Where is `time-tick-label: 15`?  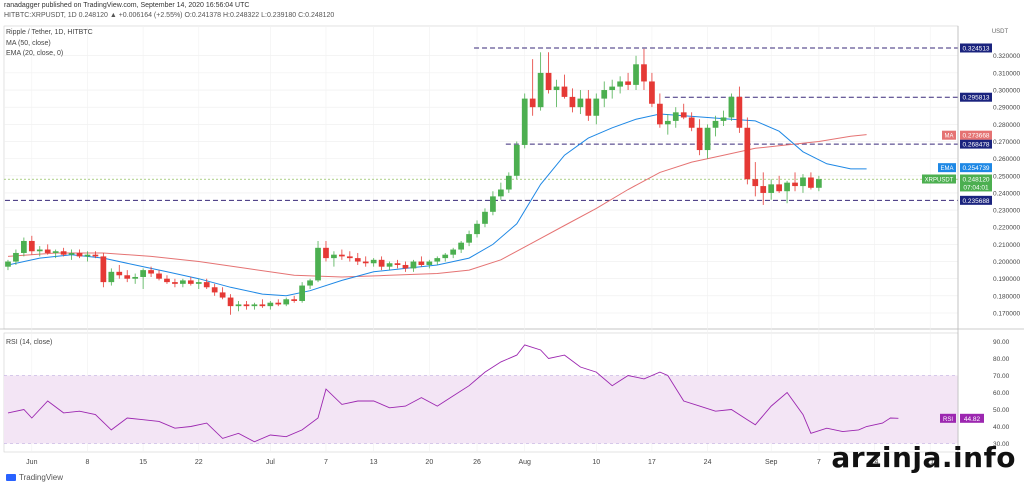 time-tick-label: 15 is located at coordinates (143, 462).